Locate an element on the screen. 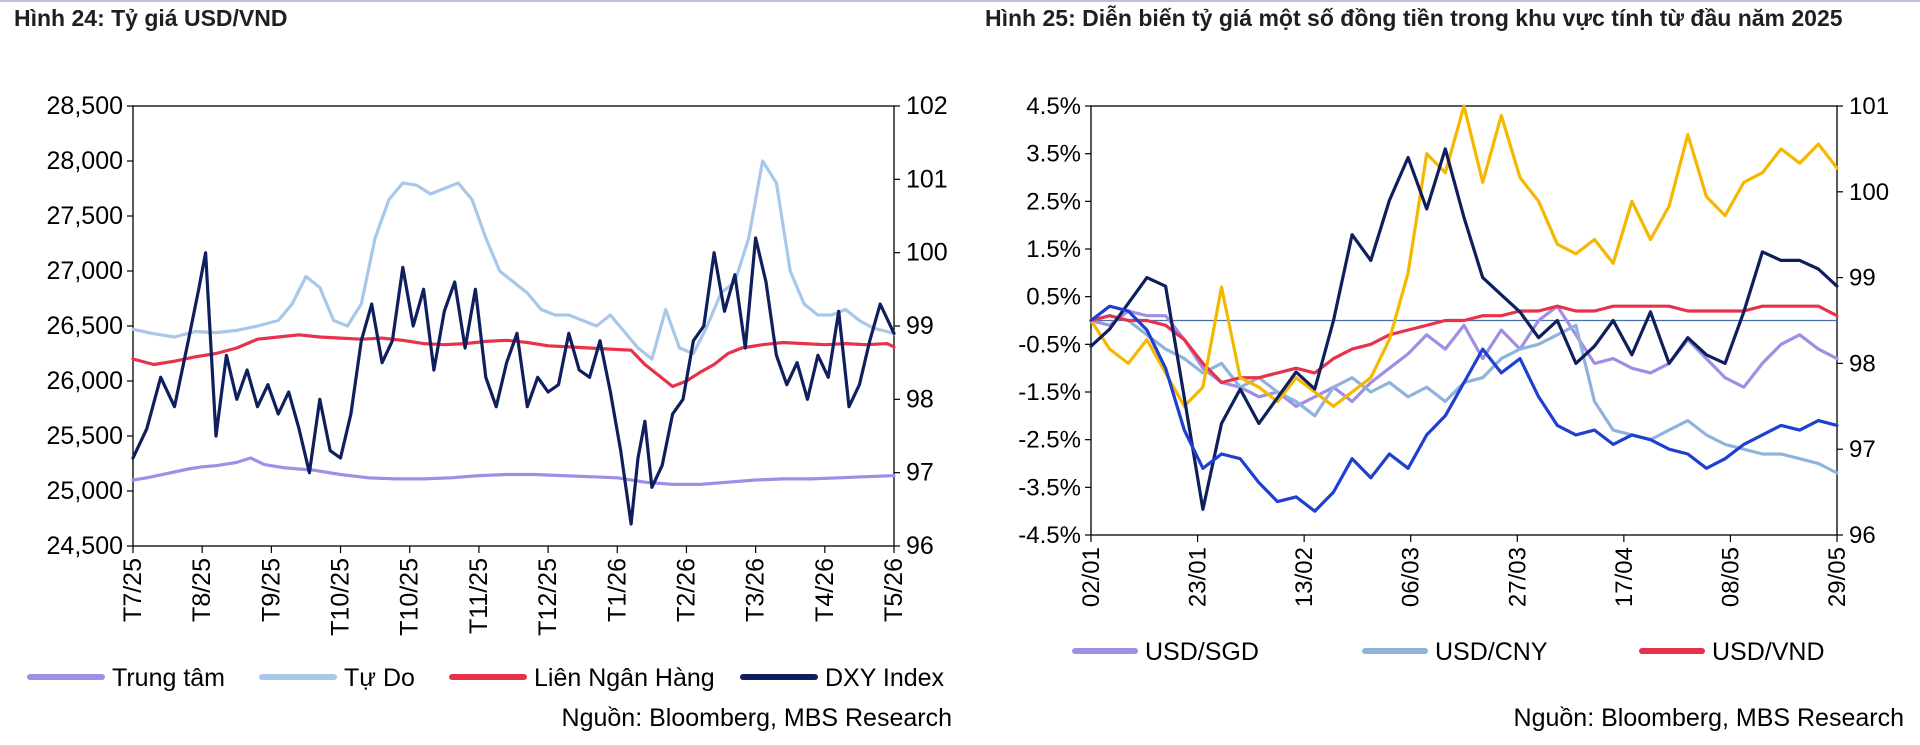  x-tick-label: 29/05 is located at coordinates (1837, 577).